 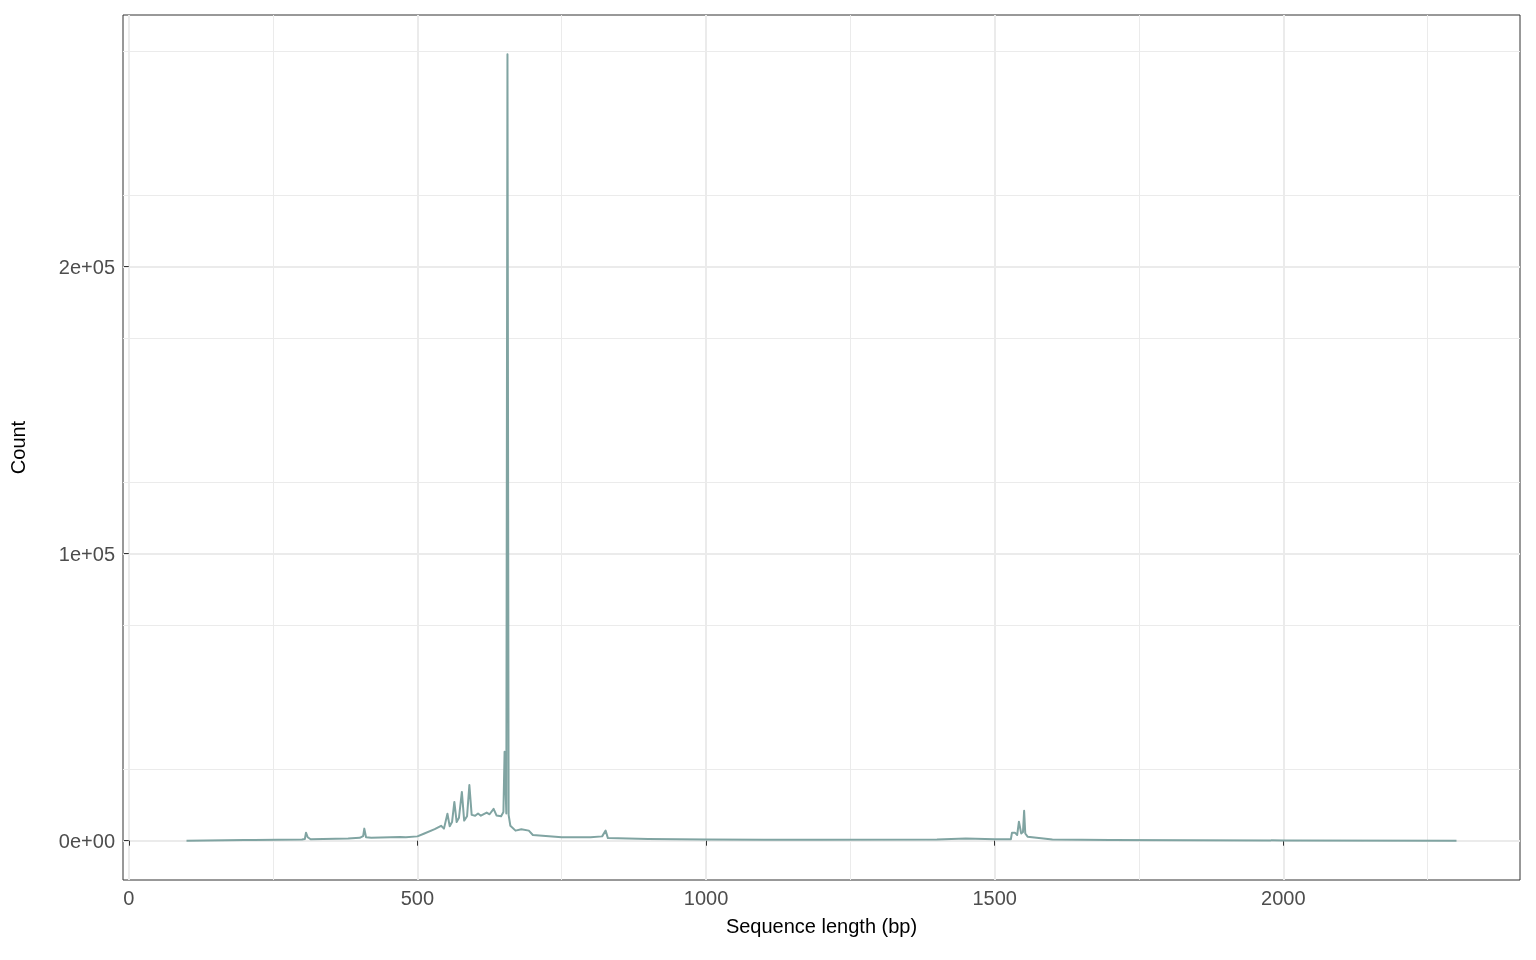 I want to click on x-tick-label: 1500, so click(x=994, y=898).